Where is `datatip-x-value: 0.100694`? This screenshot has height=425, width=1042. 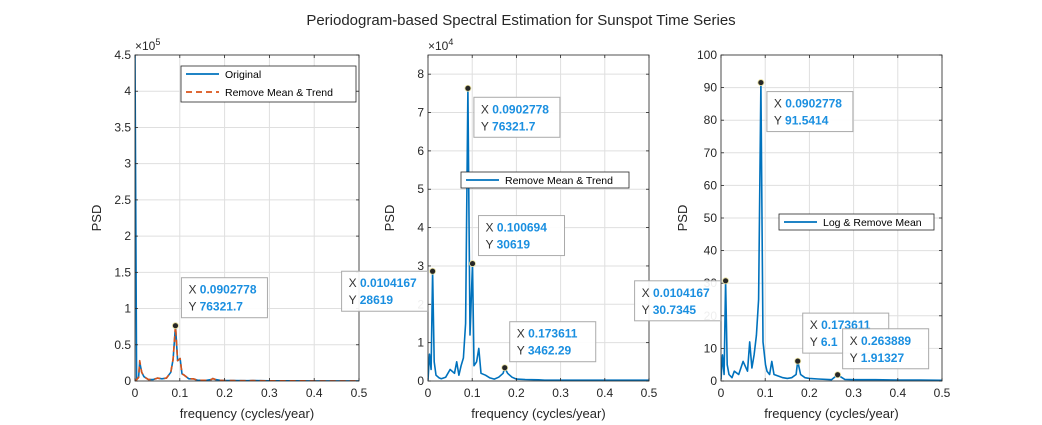
datatip-x-value: 0.100694 is located at coordinates (522, 228).